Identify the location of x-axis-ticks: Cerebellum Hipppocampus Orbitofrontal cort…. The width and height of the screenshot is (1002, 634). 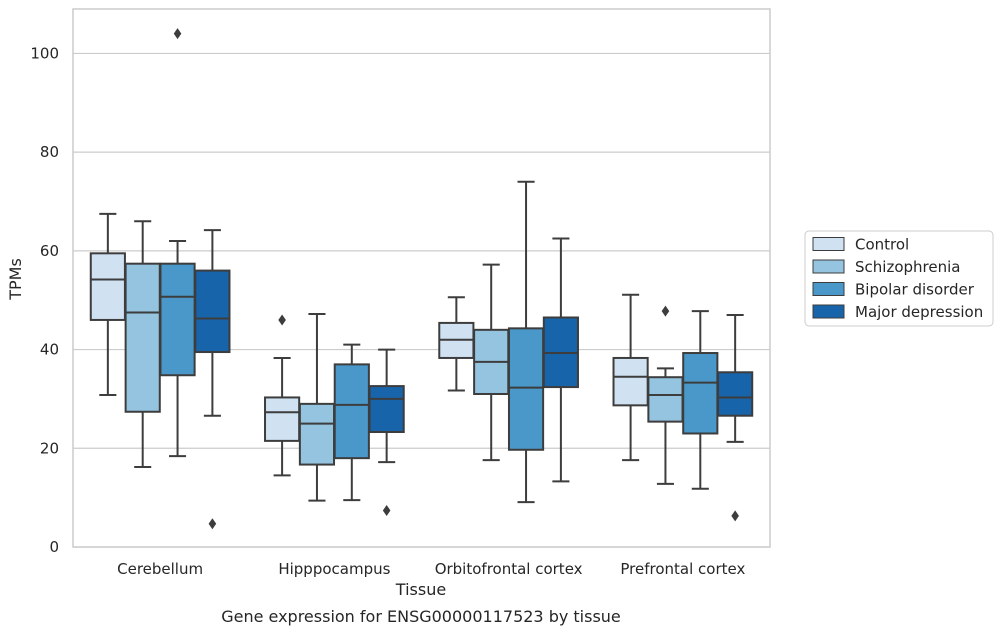
(431, 569).